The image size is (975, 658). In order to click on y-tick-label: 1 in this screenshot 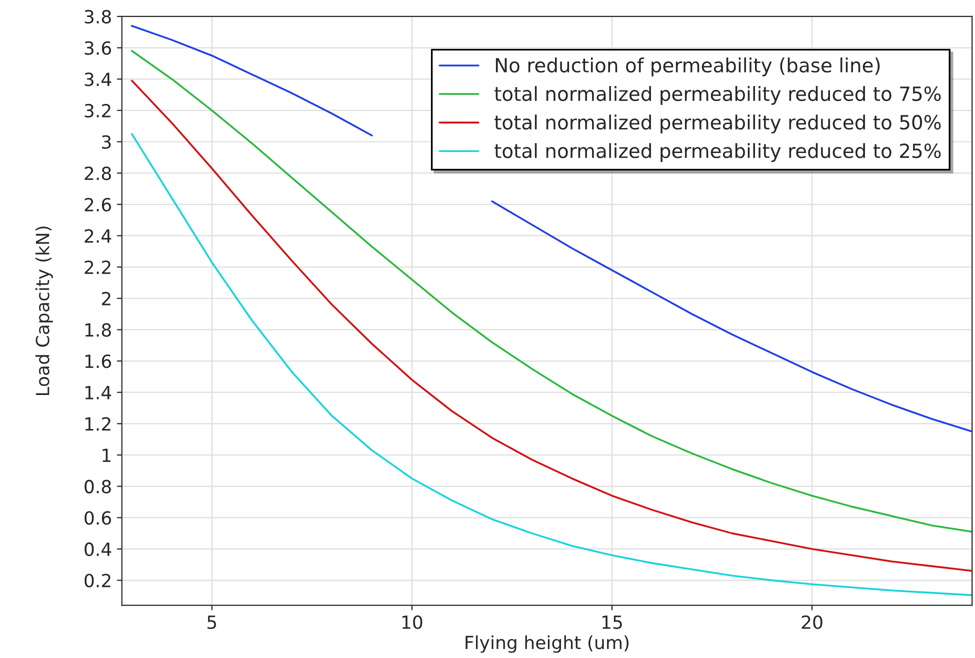, I will do `click(106, 455)`.